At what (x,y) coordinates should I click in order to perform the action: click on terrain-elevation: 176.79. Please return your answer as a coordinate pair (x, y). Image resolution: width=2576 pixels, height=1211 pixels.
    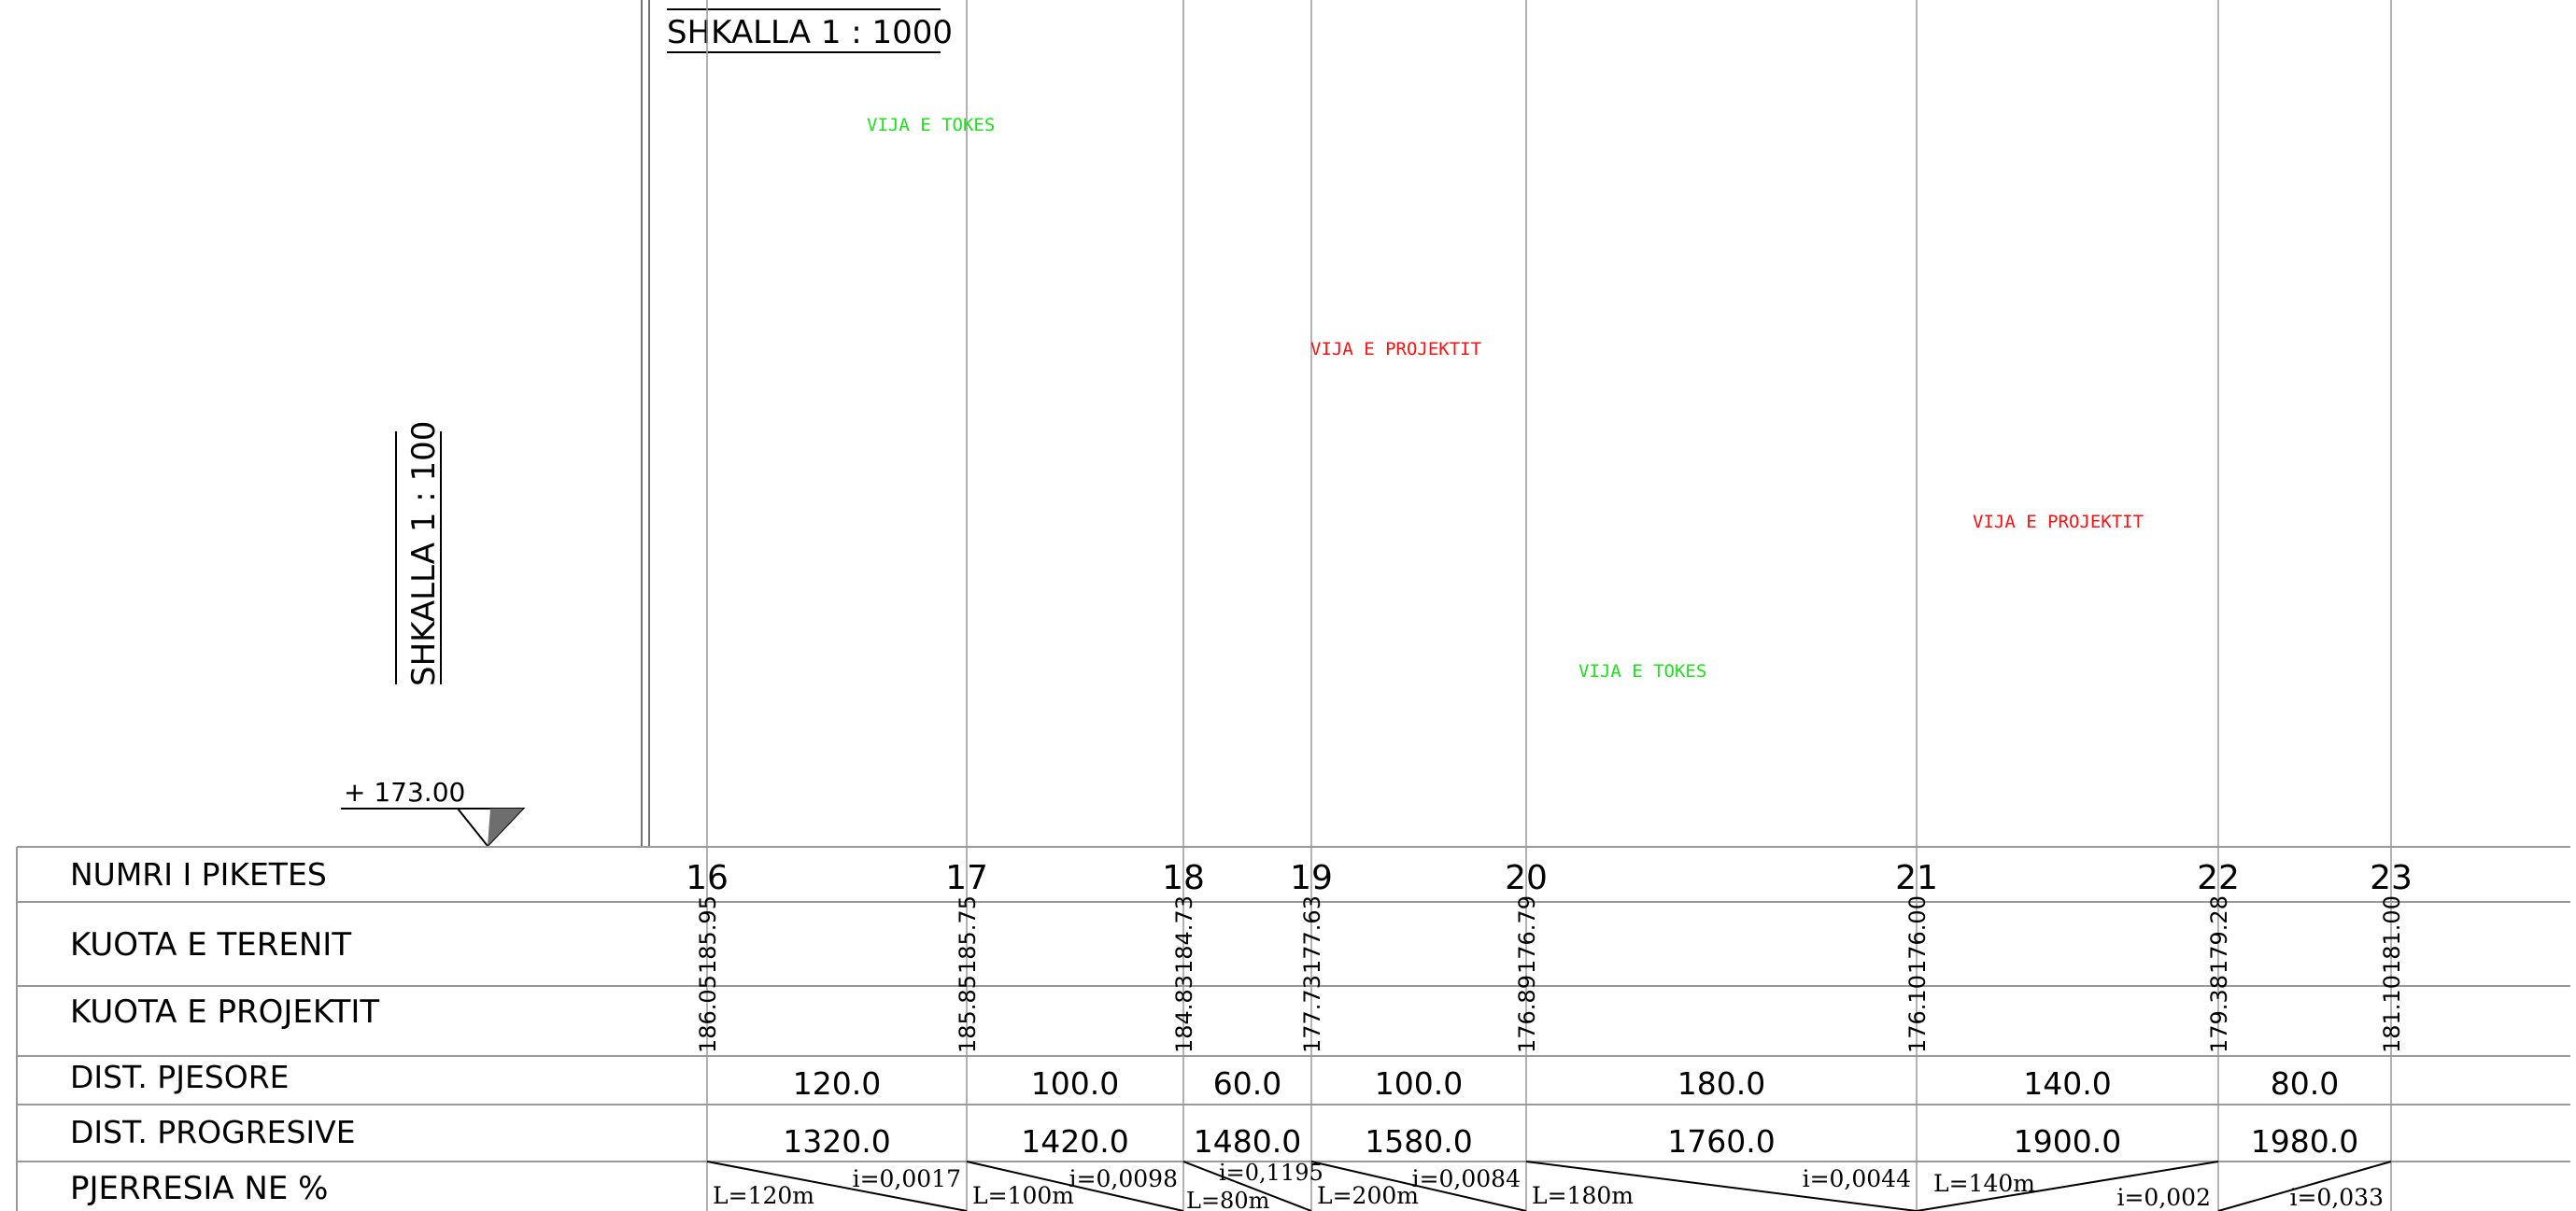
    Looking at the image, I should click on (1527, 934).